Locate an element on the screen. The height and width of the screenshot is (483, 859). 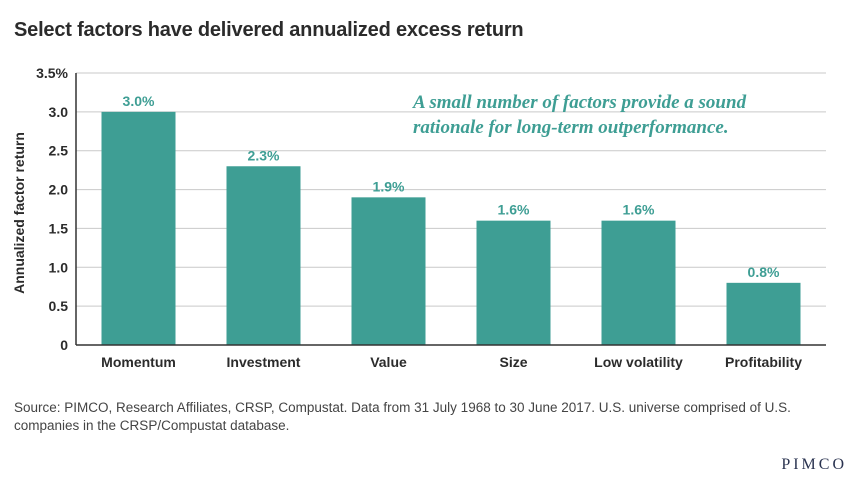
y-tick-label: 3.5% is located at coordinates (52, 73).